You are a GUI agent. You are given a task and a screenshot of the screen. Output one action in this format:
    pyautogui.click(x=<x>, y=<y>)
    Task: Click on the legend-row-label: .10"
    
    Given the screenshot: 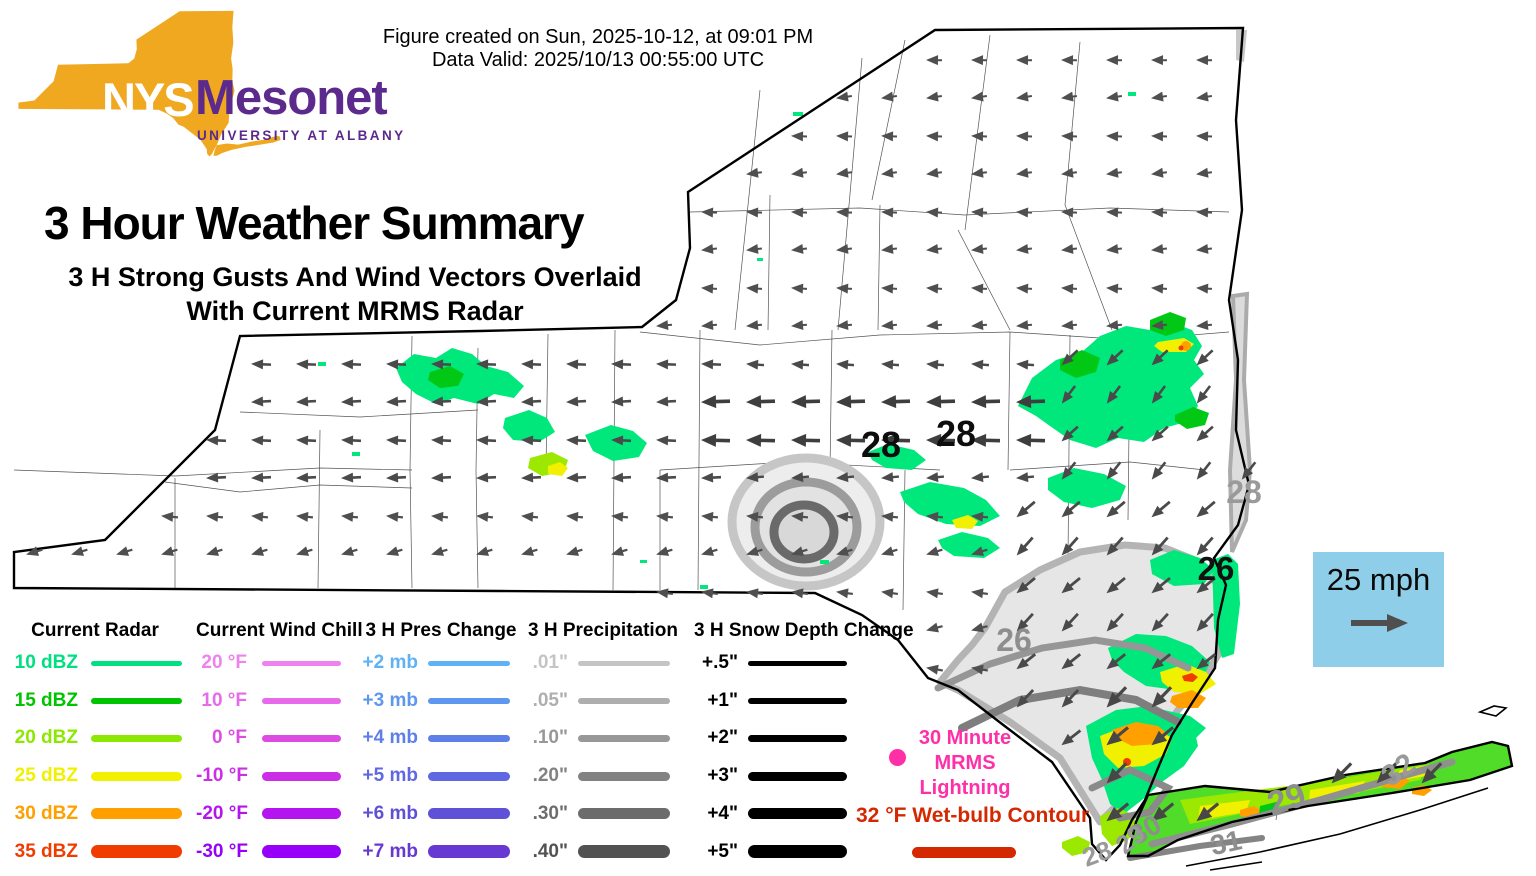 What is the action you would take?
    pyautogui.click(x=550, y=738)
    